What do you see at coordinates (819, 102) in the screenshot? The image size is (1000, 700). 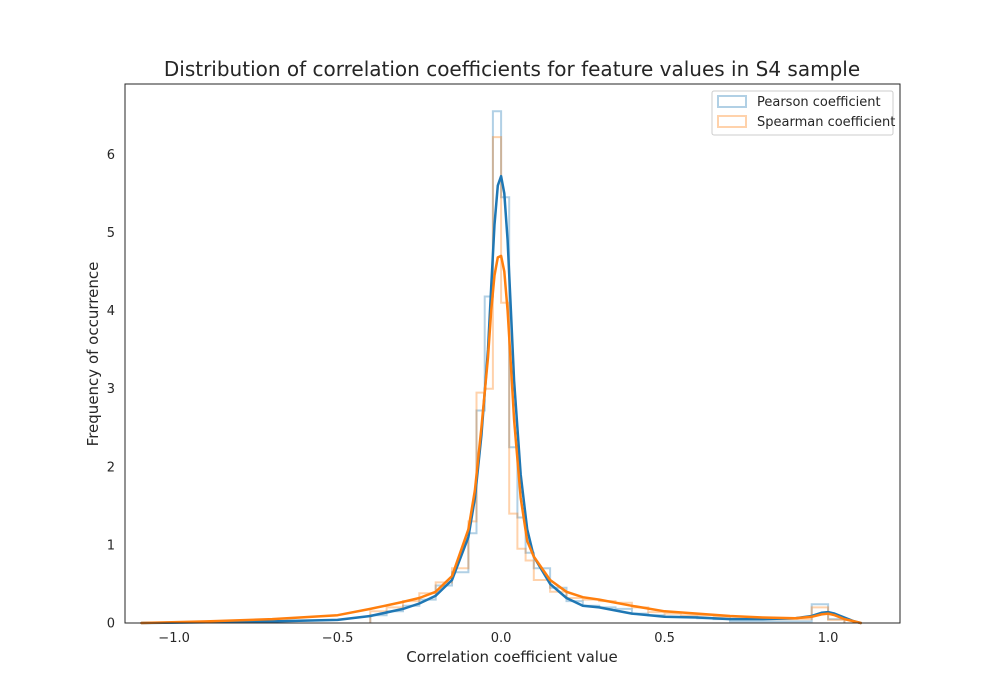 I see `legend-label-pearson: Pearson coefficient` at bounding box center [819, 102].